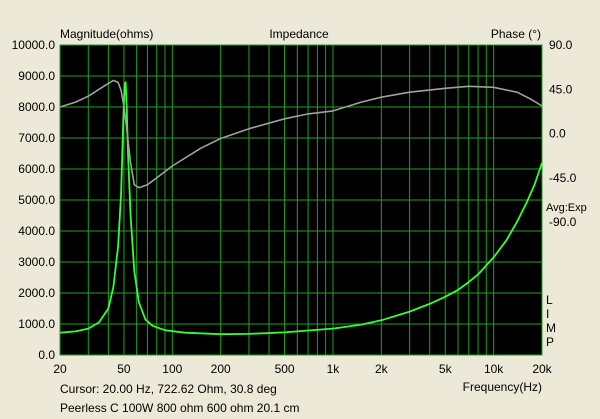 This screenshot has width=600, height=419. I want to click on y2-tick-label-0: 90.0, so click(561, 45).